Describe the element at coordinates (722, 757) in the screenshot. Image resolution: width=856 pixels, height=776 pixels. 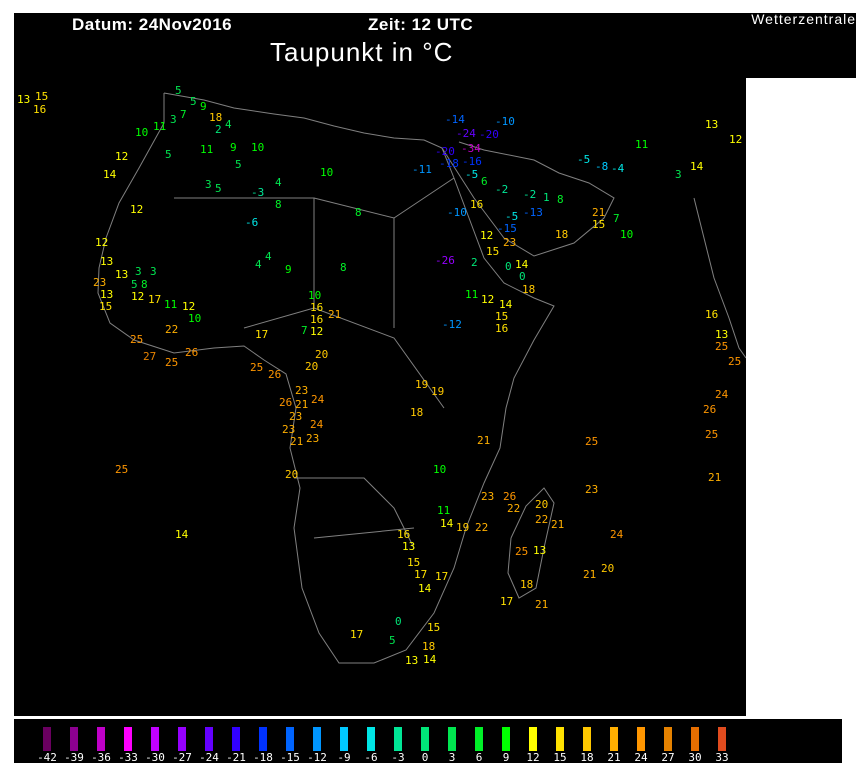
I see `legend-label: 33` at that location.